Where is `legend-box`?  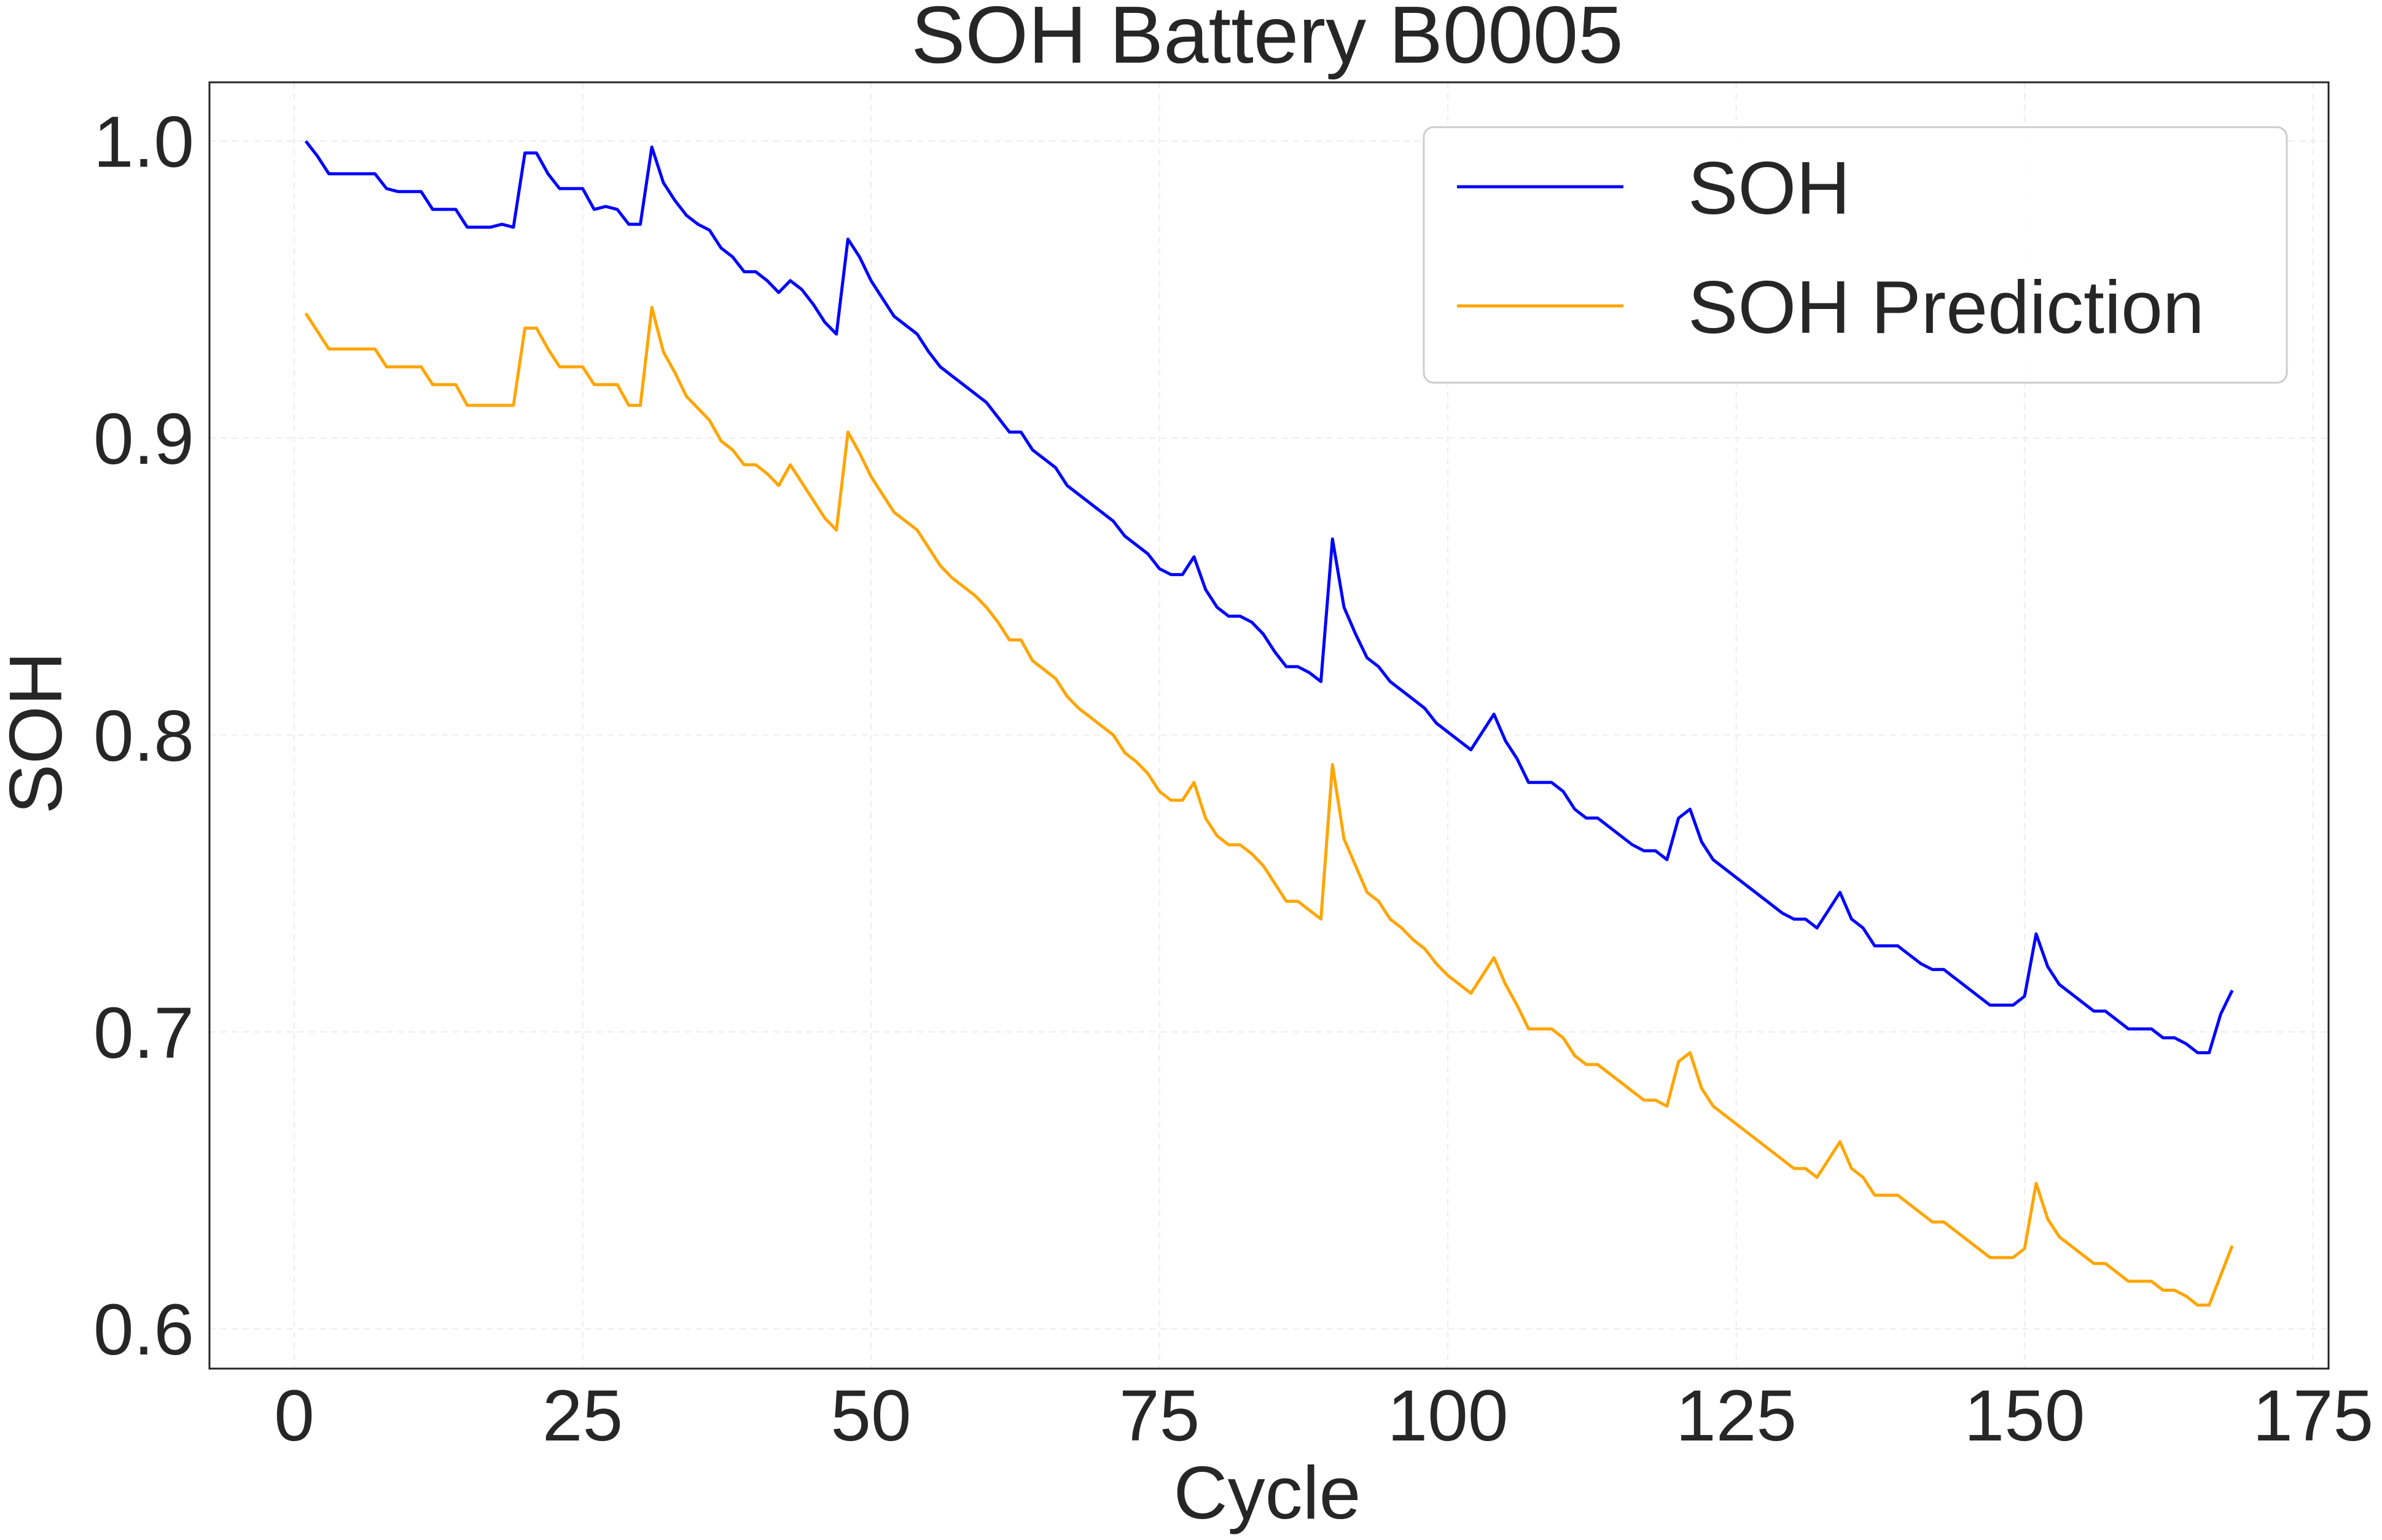 legend-box is located at coordinates (1855, 255).